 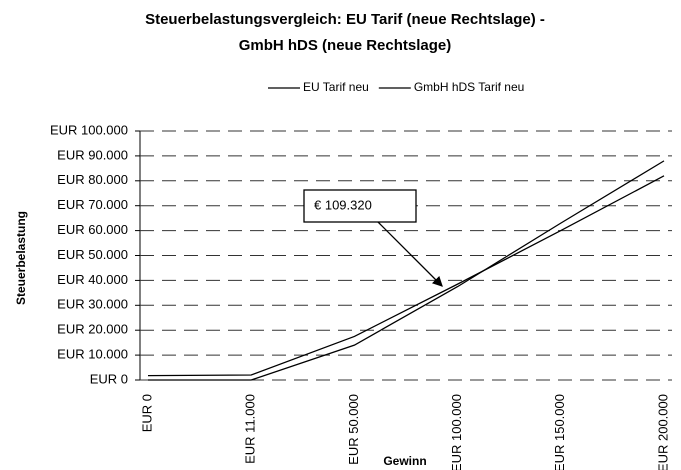 What do you see at coordinates (343, 204) in the screenshot?
I see `annotation-text: € 109.320` at bounding box center [343, 204].